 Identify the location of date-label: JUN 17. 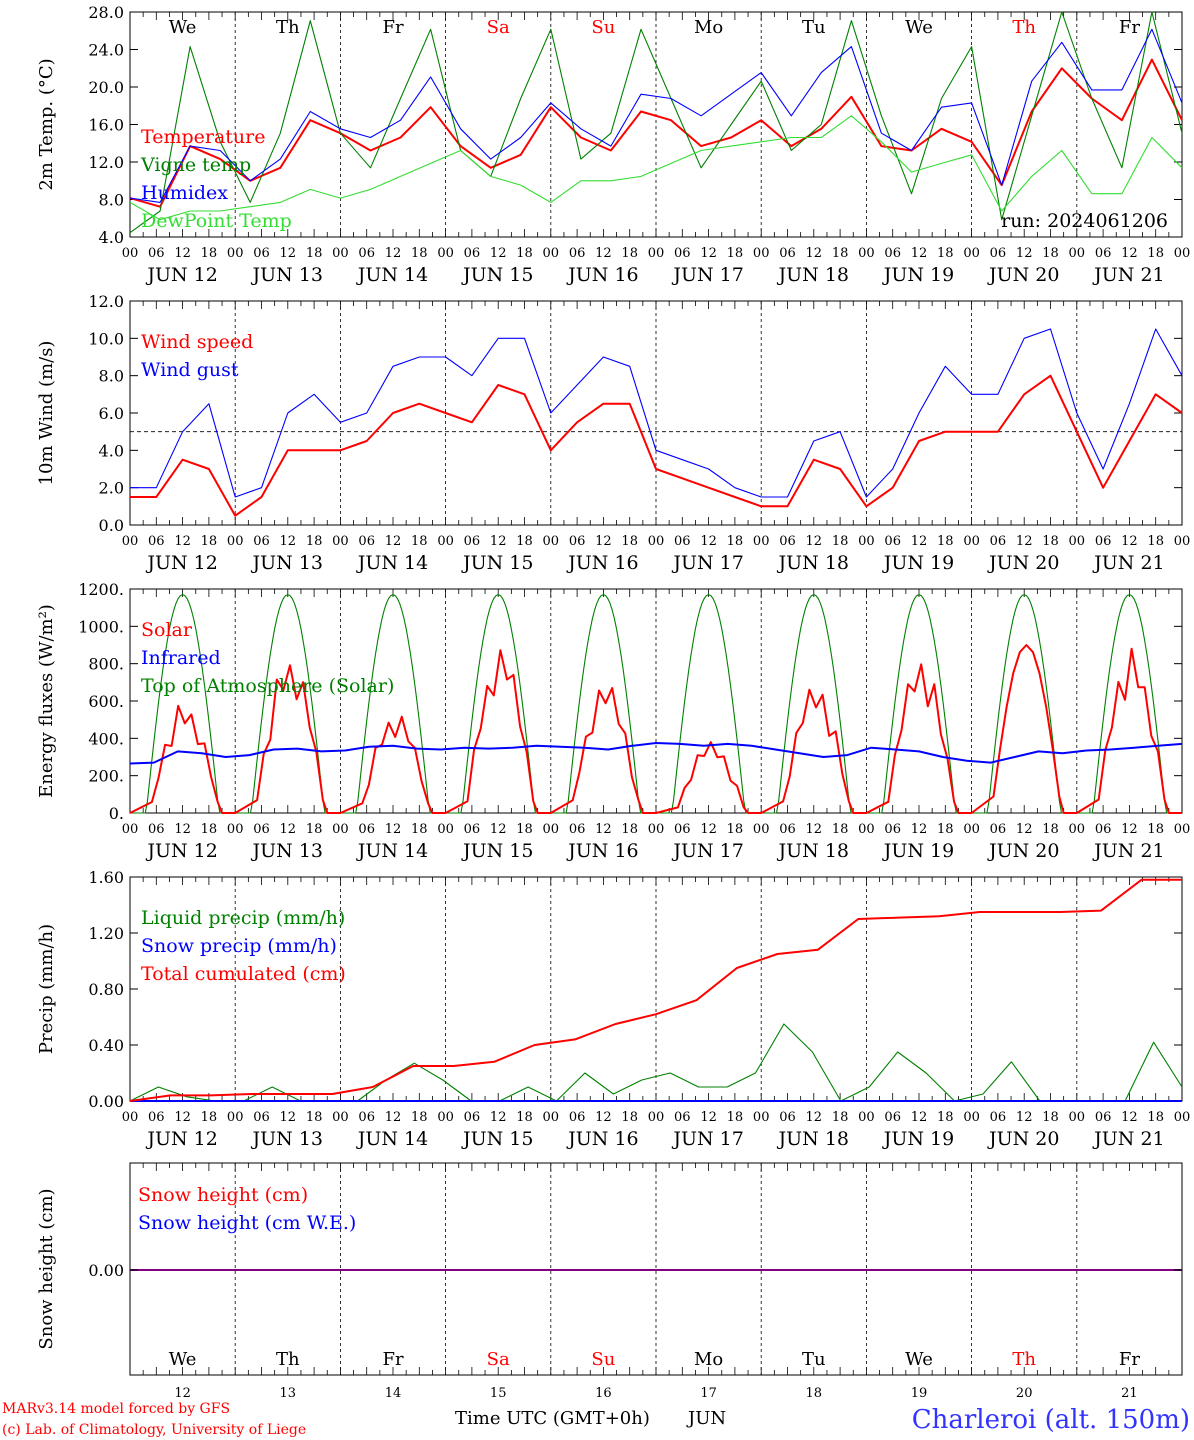
(707, 563).